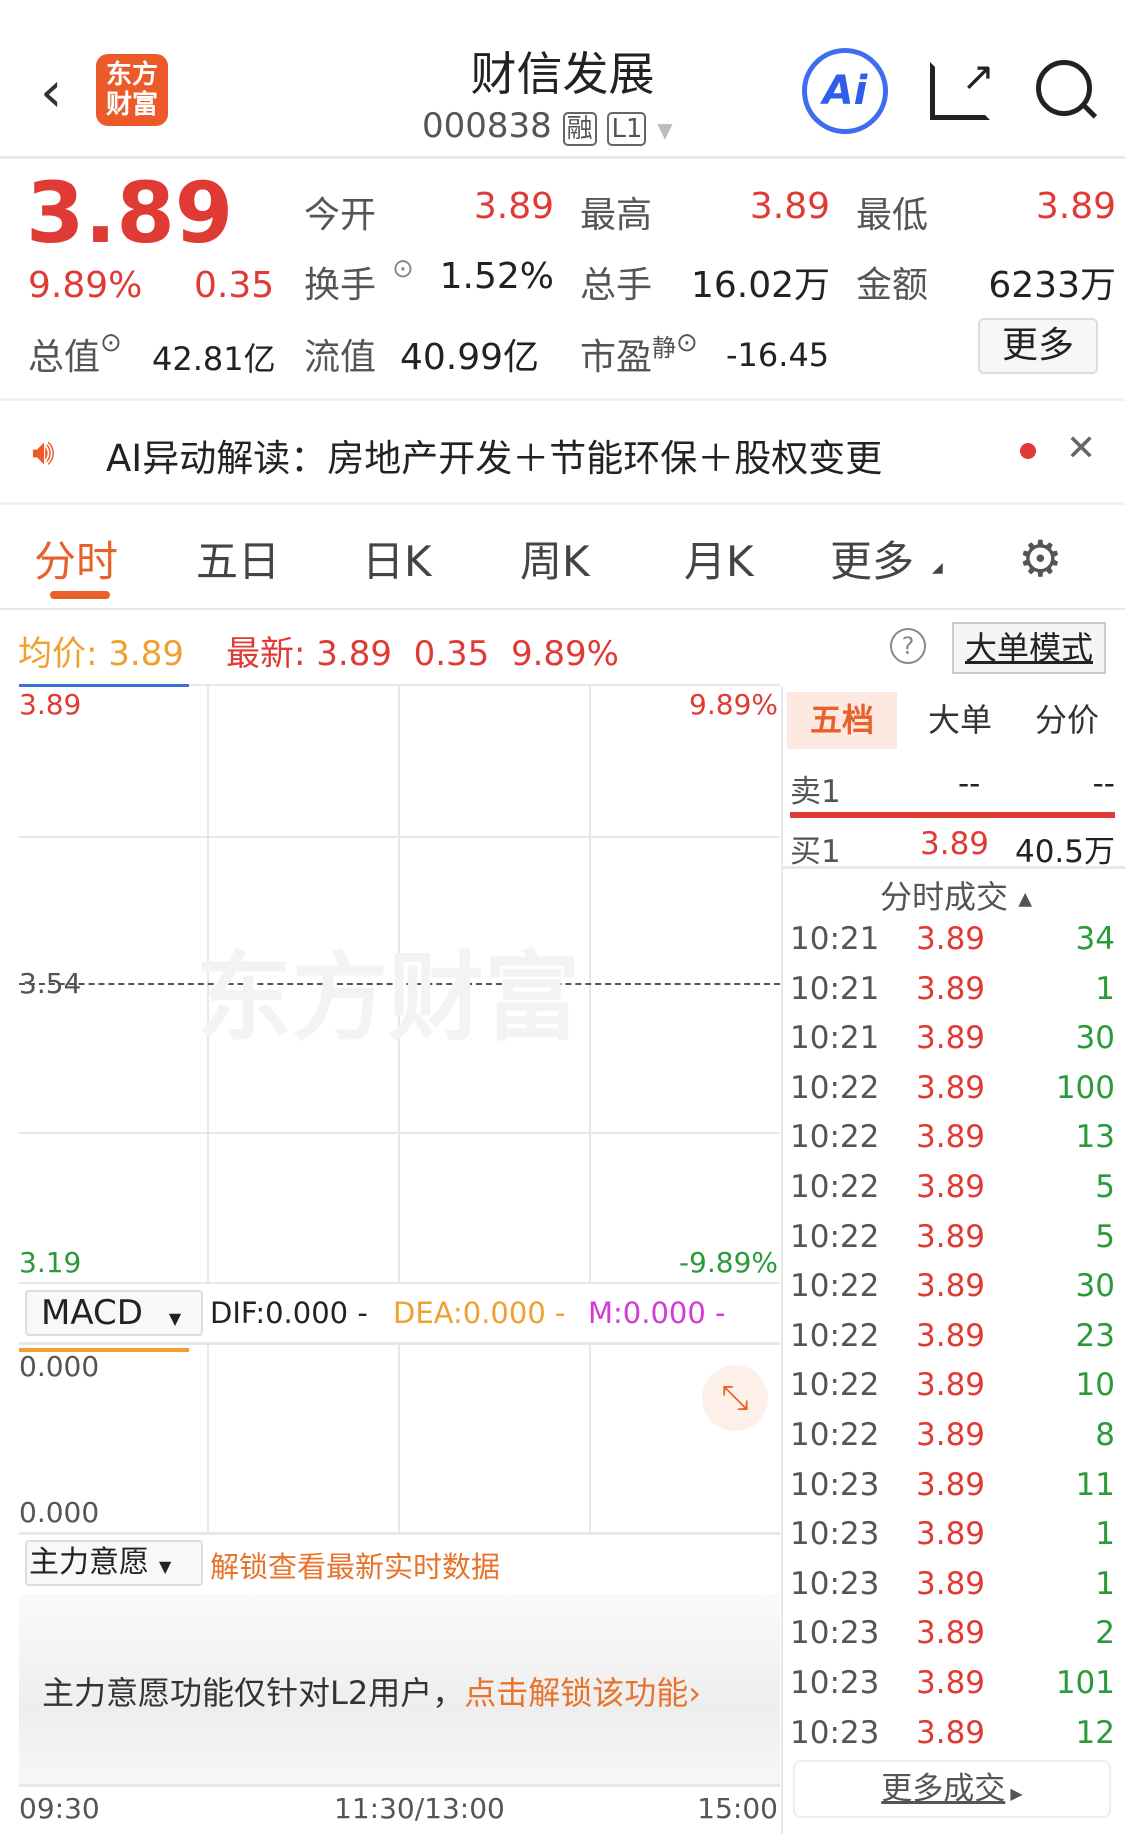  Describe the element at coordinates (952, 788) in the screenshot. I see `sell1-row: 卖1 -- --` at that location.